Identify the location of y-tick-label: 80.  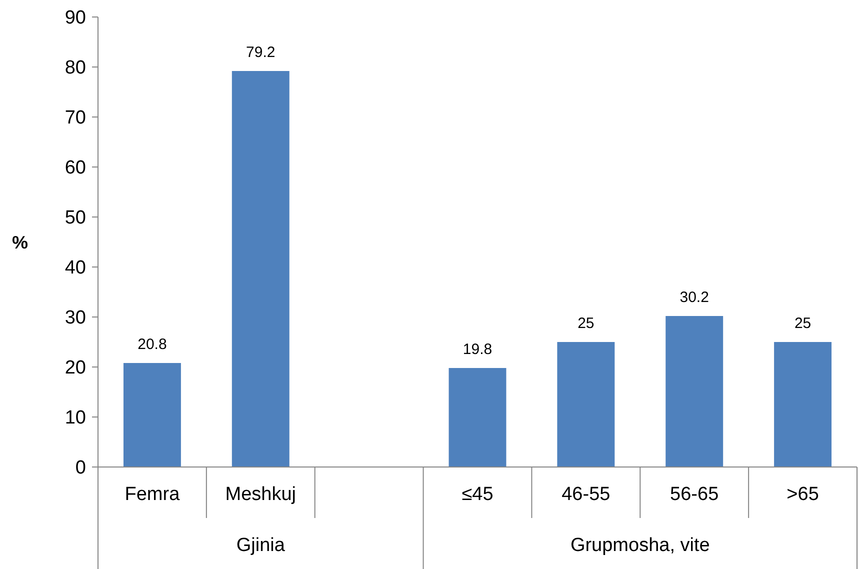
(75, 68).